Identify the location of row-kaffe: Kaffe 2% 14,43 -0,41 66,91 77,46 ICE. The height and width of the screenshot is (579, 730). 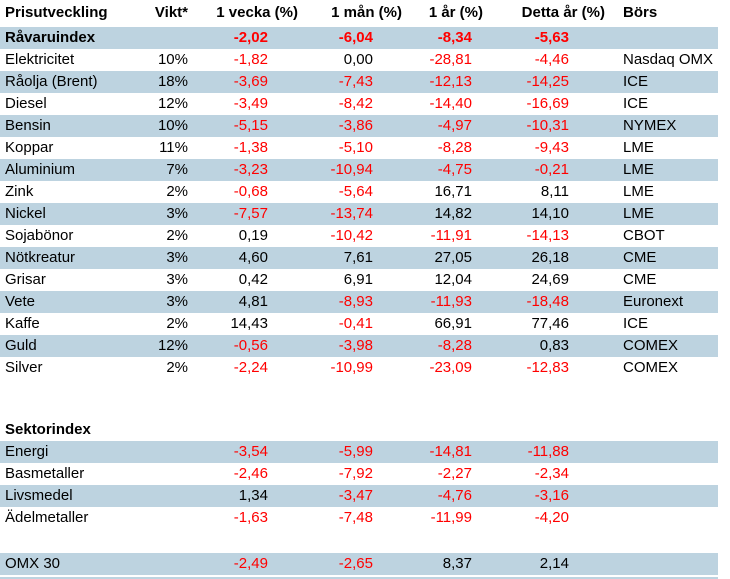
(359, 324).